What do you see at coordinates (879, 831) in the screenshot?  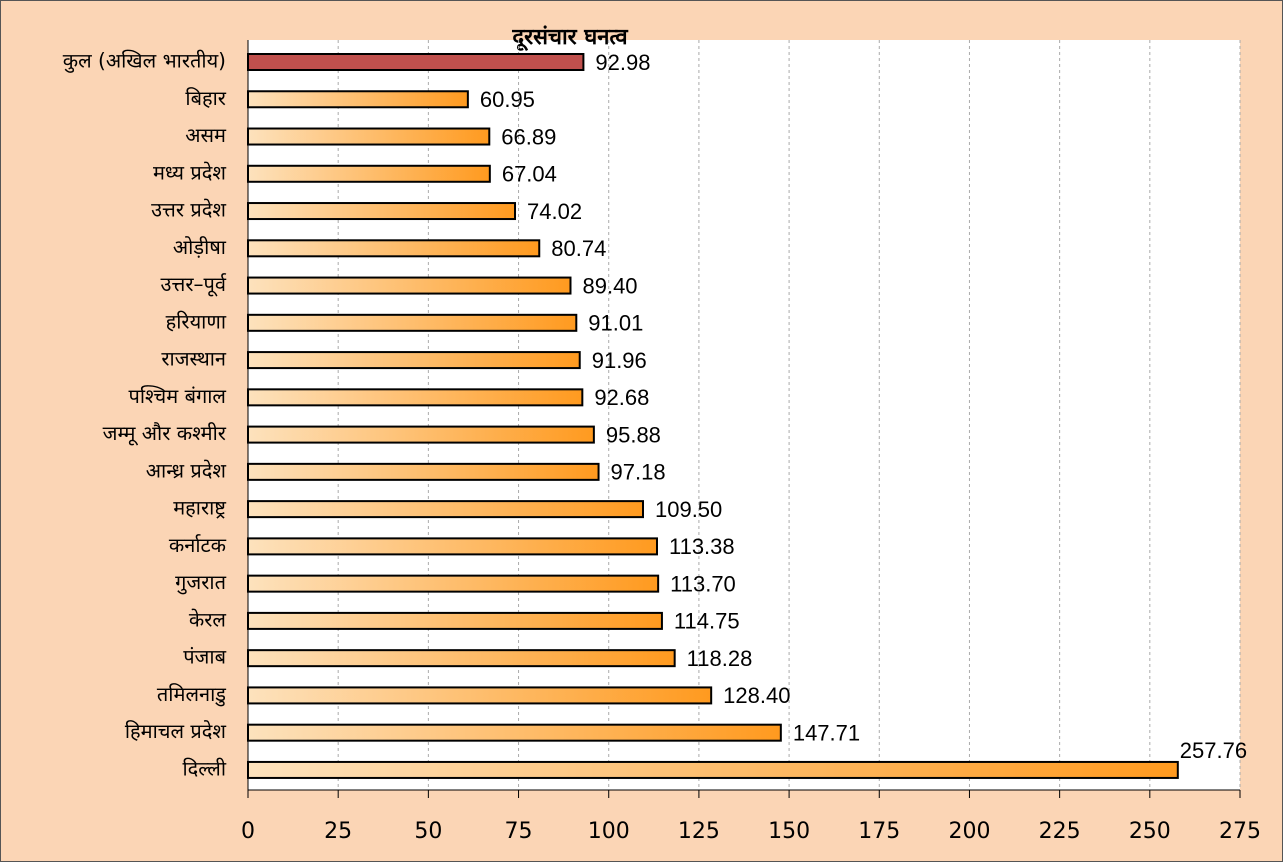 I see `x-tick-label: 175` at bounding box center [879, 831].